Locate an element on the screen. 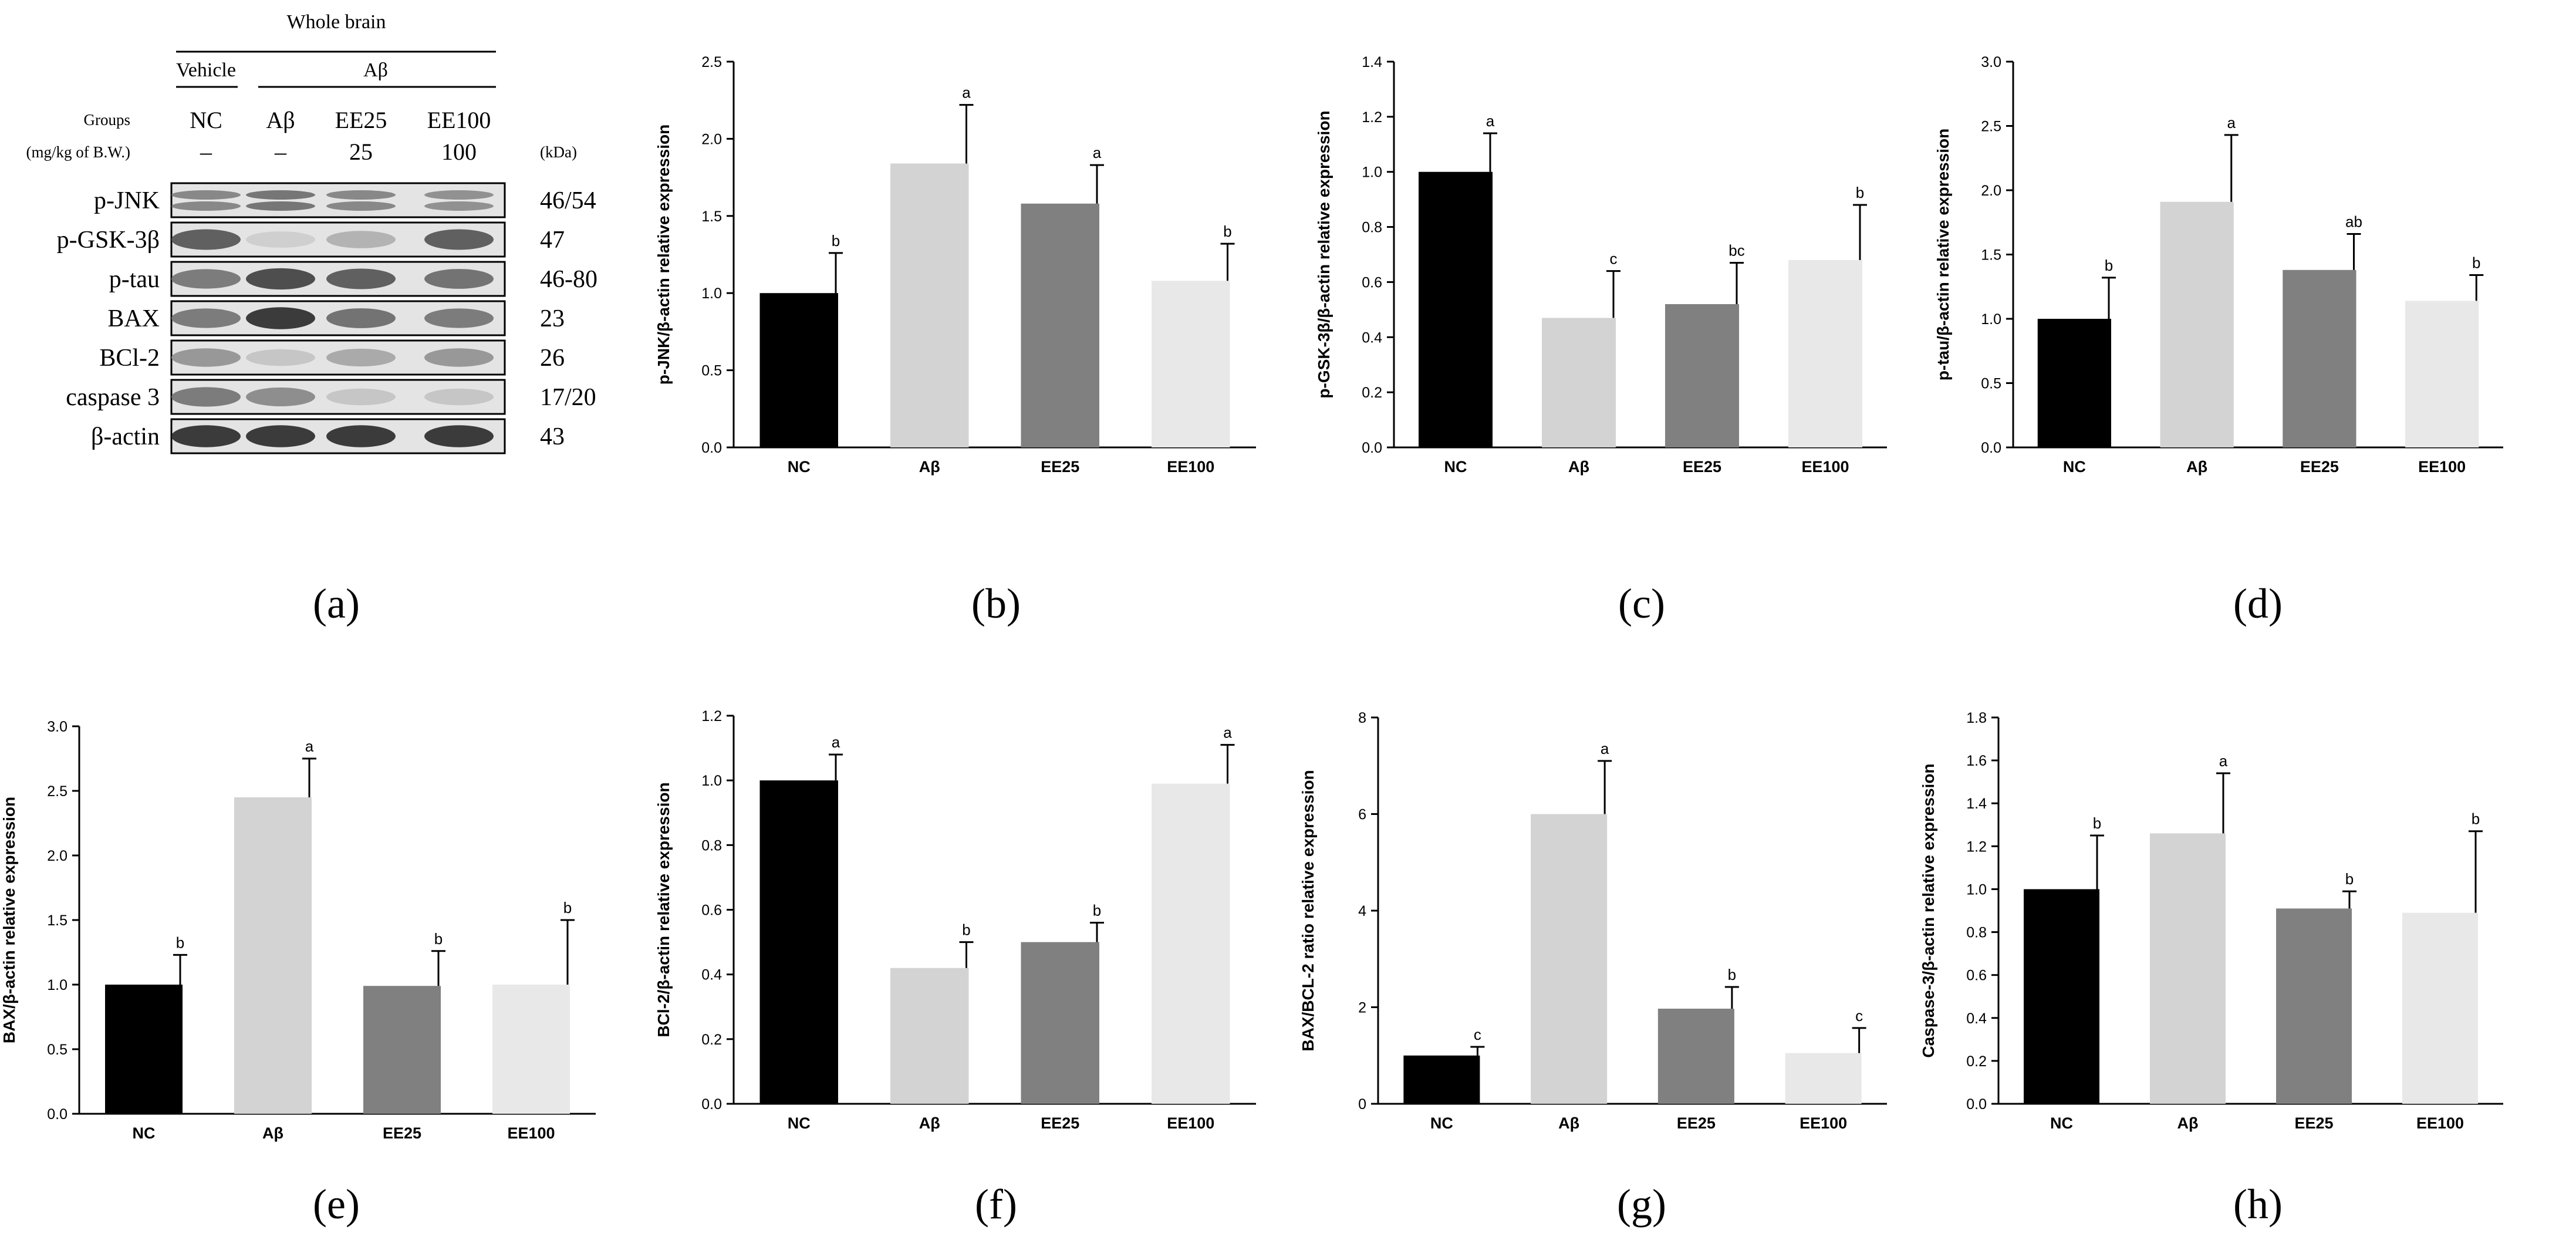 The width and height of the screenshot is (2576, 1250). y-tick-label: 1.5 is located at coordinates (711, 216).